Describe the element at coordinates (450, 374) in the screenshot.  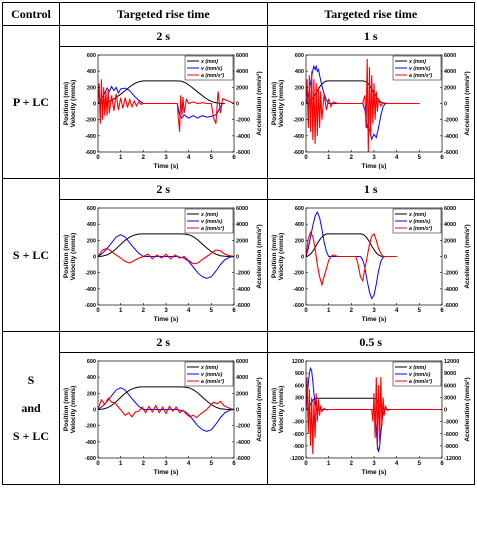
I see `y-right-tick-label: 9000` at that location.